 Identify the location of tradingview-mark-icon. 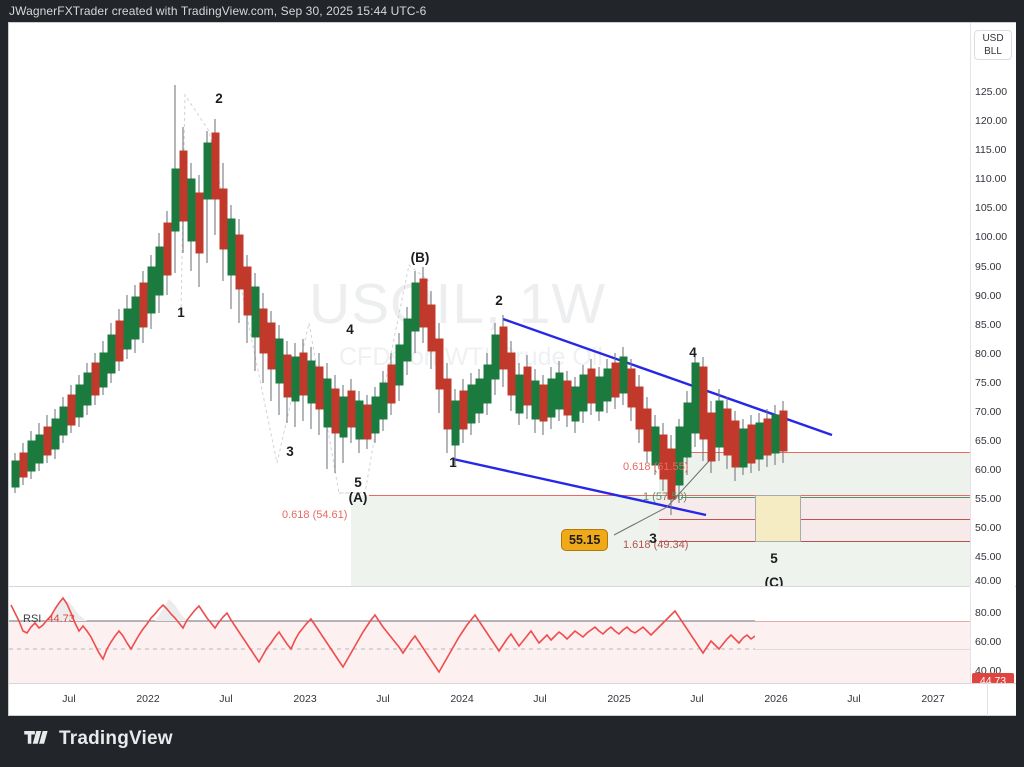
(36, 737).